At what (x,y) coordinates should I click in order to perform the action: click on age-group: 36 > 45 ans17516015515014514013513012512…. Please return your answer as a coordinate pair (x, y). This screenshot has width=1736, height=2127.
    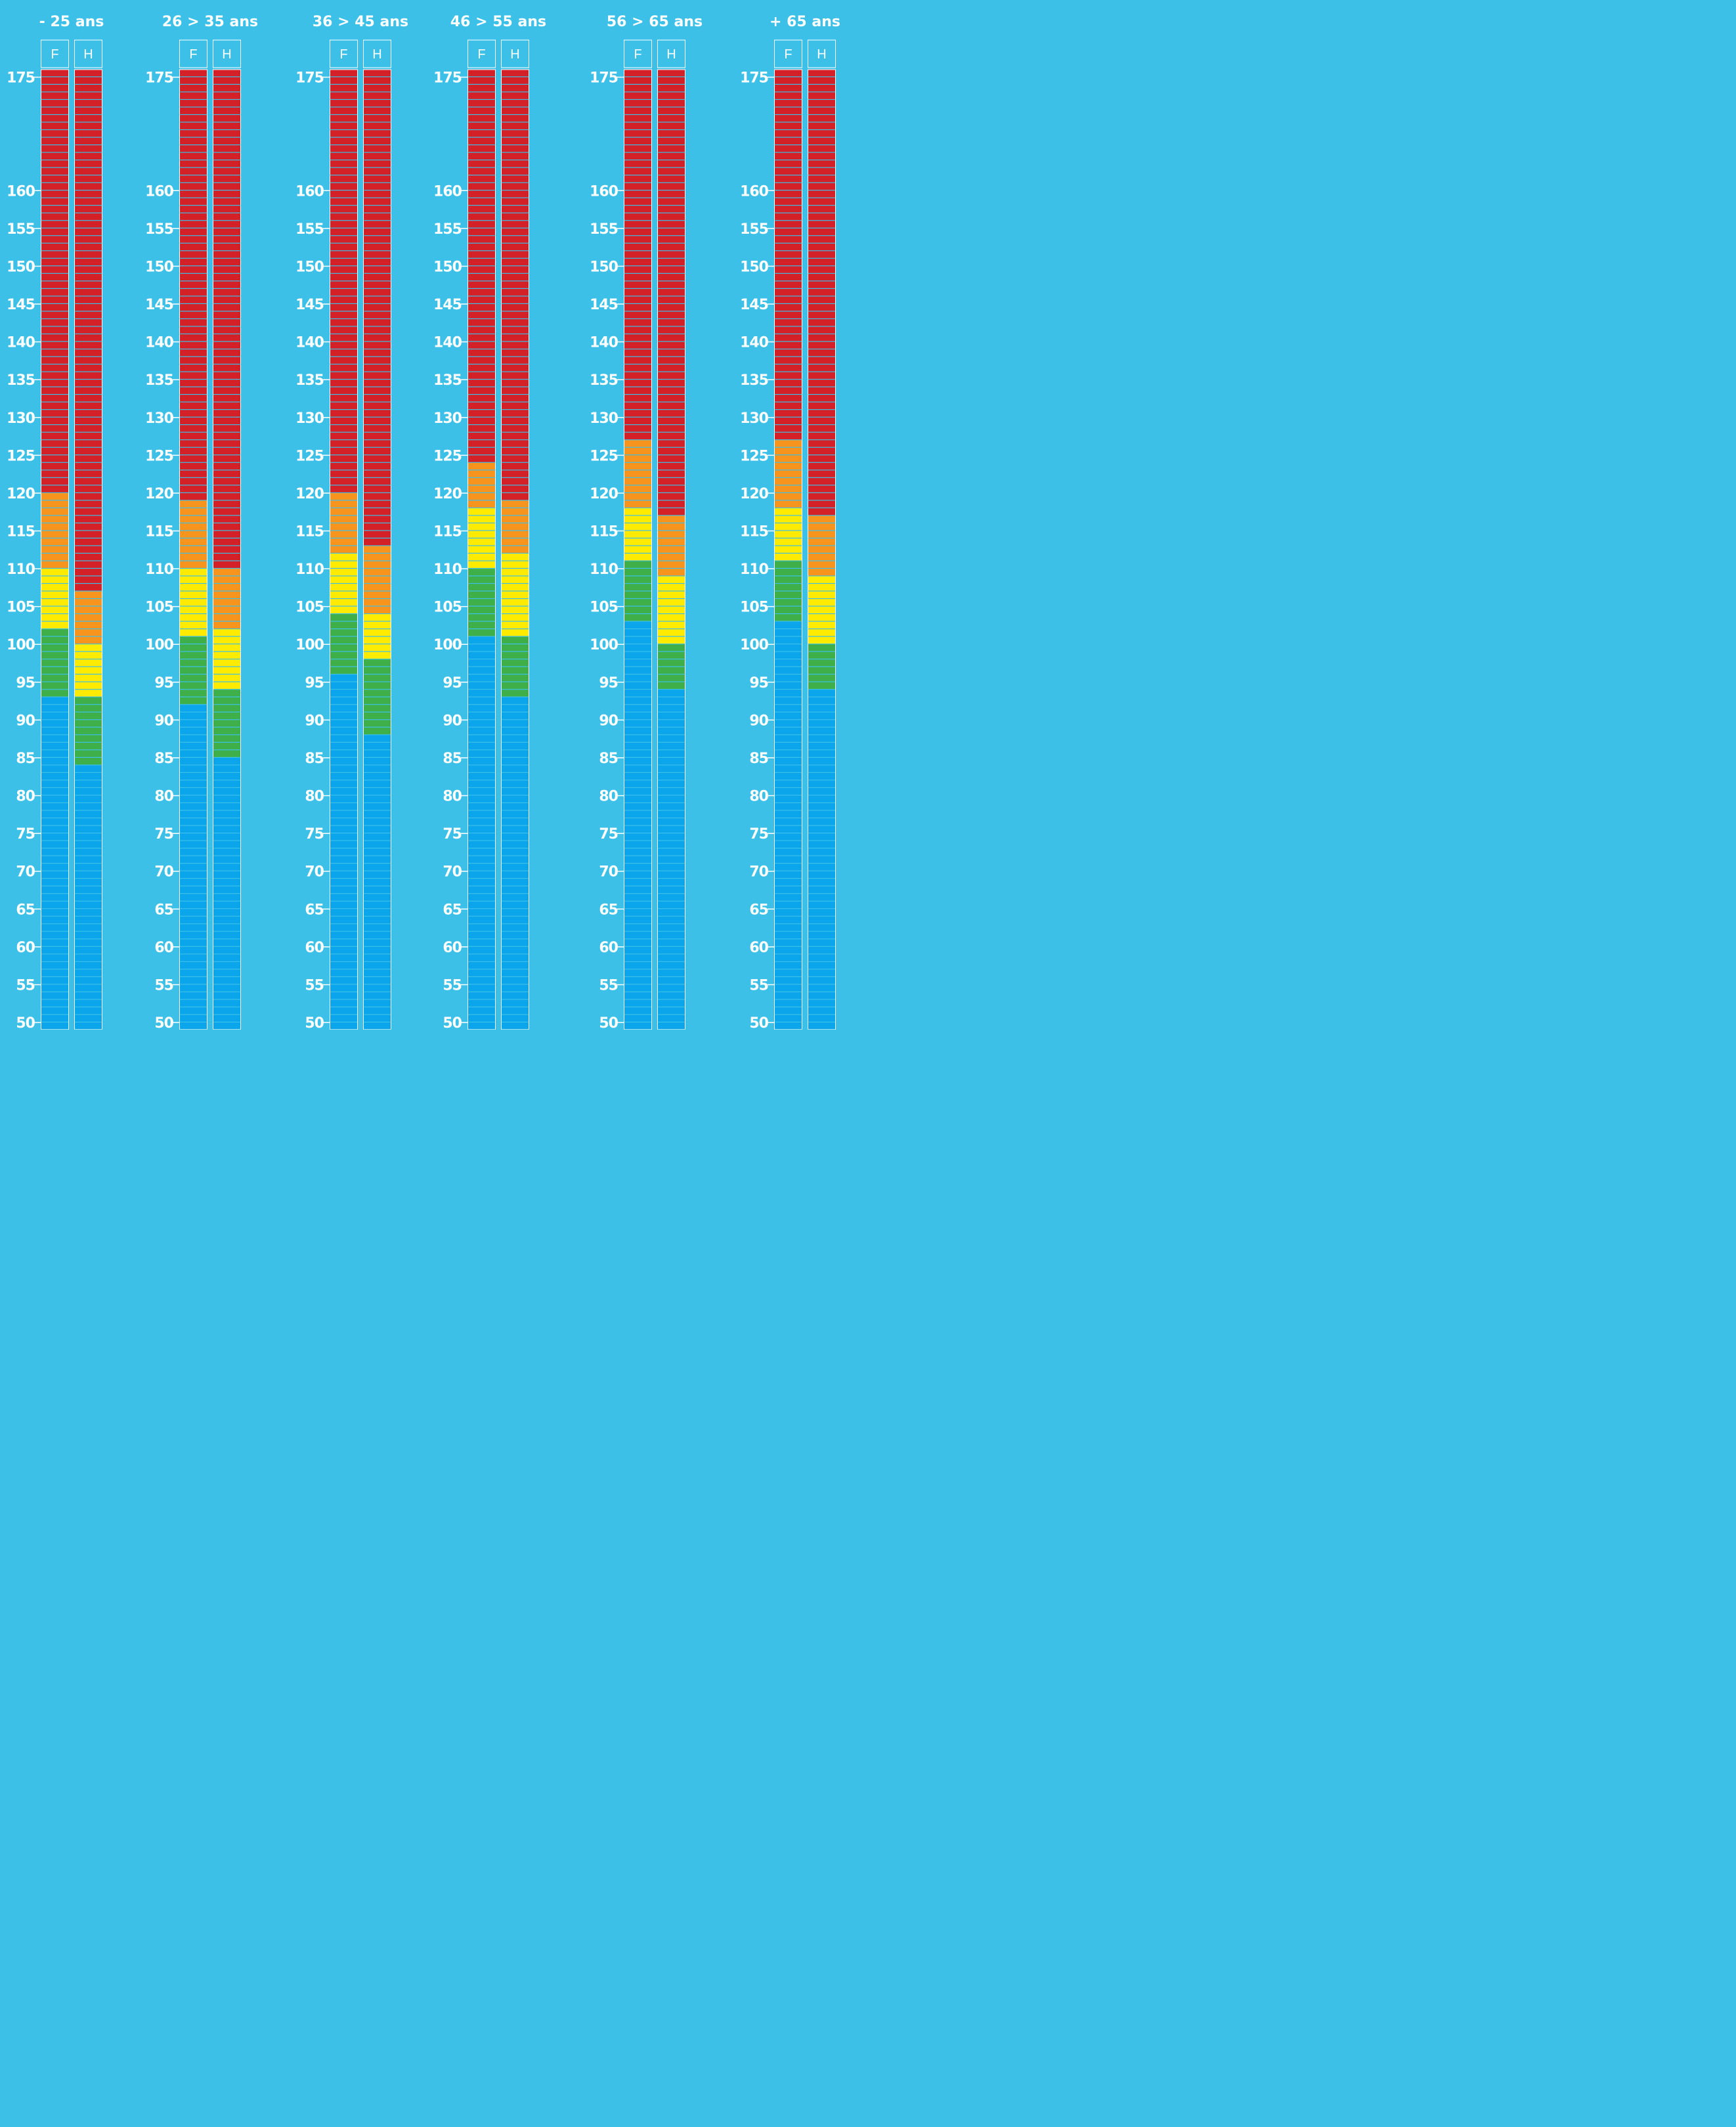
    Looking at the image, I should click on (351, 522).